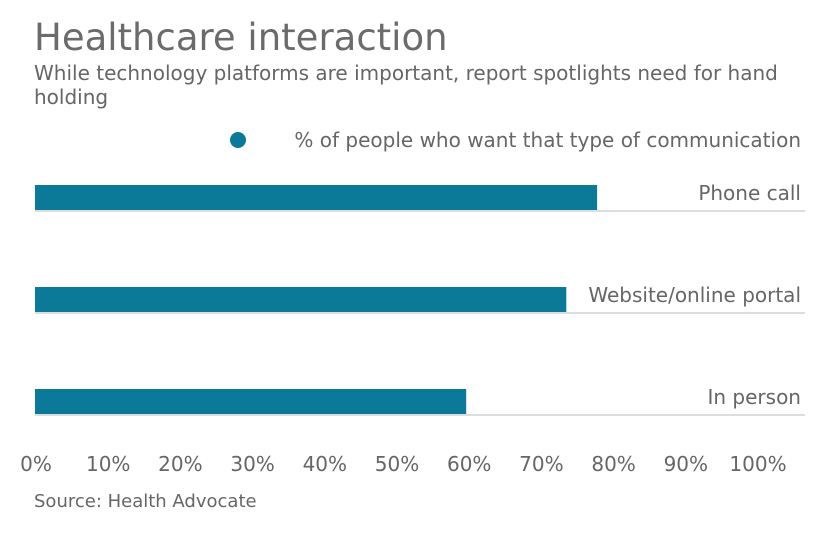 The width and height of the screenshot is (840, 547). Describe the element at coordinates (238, 140) in the screenshot. I see `legend-marker` at that location.